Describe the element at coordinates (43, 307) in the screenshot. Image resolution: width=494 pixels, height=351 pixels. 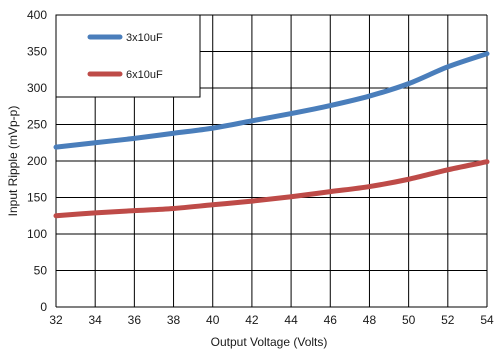
I see `y-tick-label: 0` at that location.